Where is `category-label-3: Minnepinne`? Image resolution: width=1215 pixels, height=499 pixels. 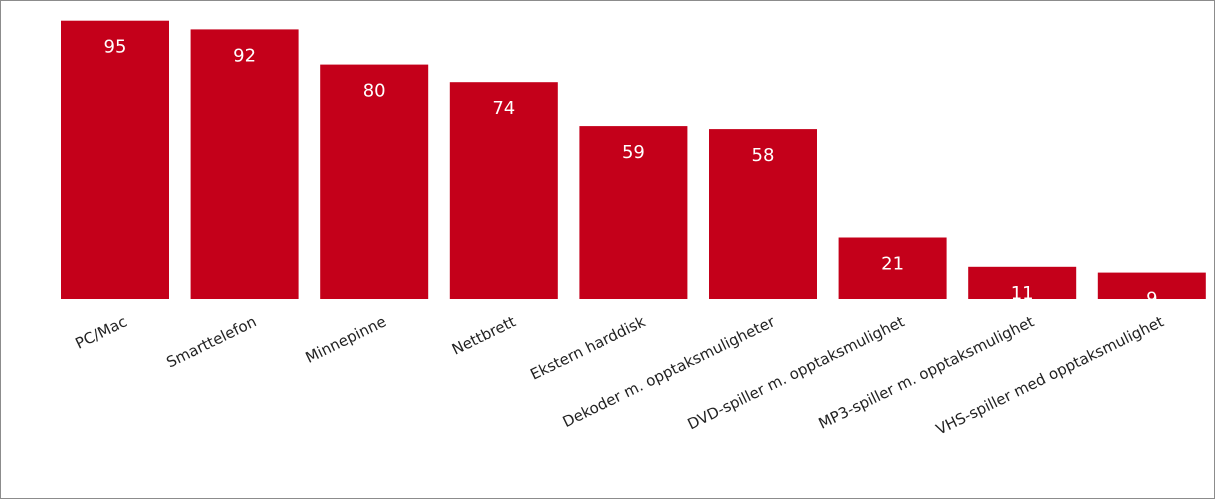 category-label-3: Minnepinne is located at coordinates (346, 339).